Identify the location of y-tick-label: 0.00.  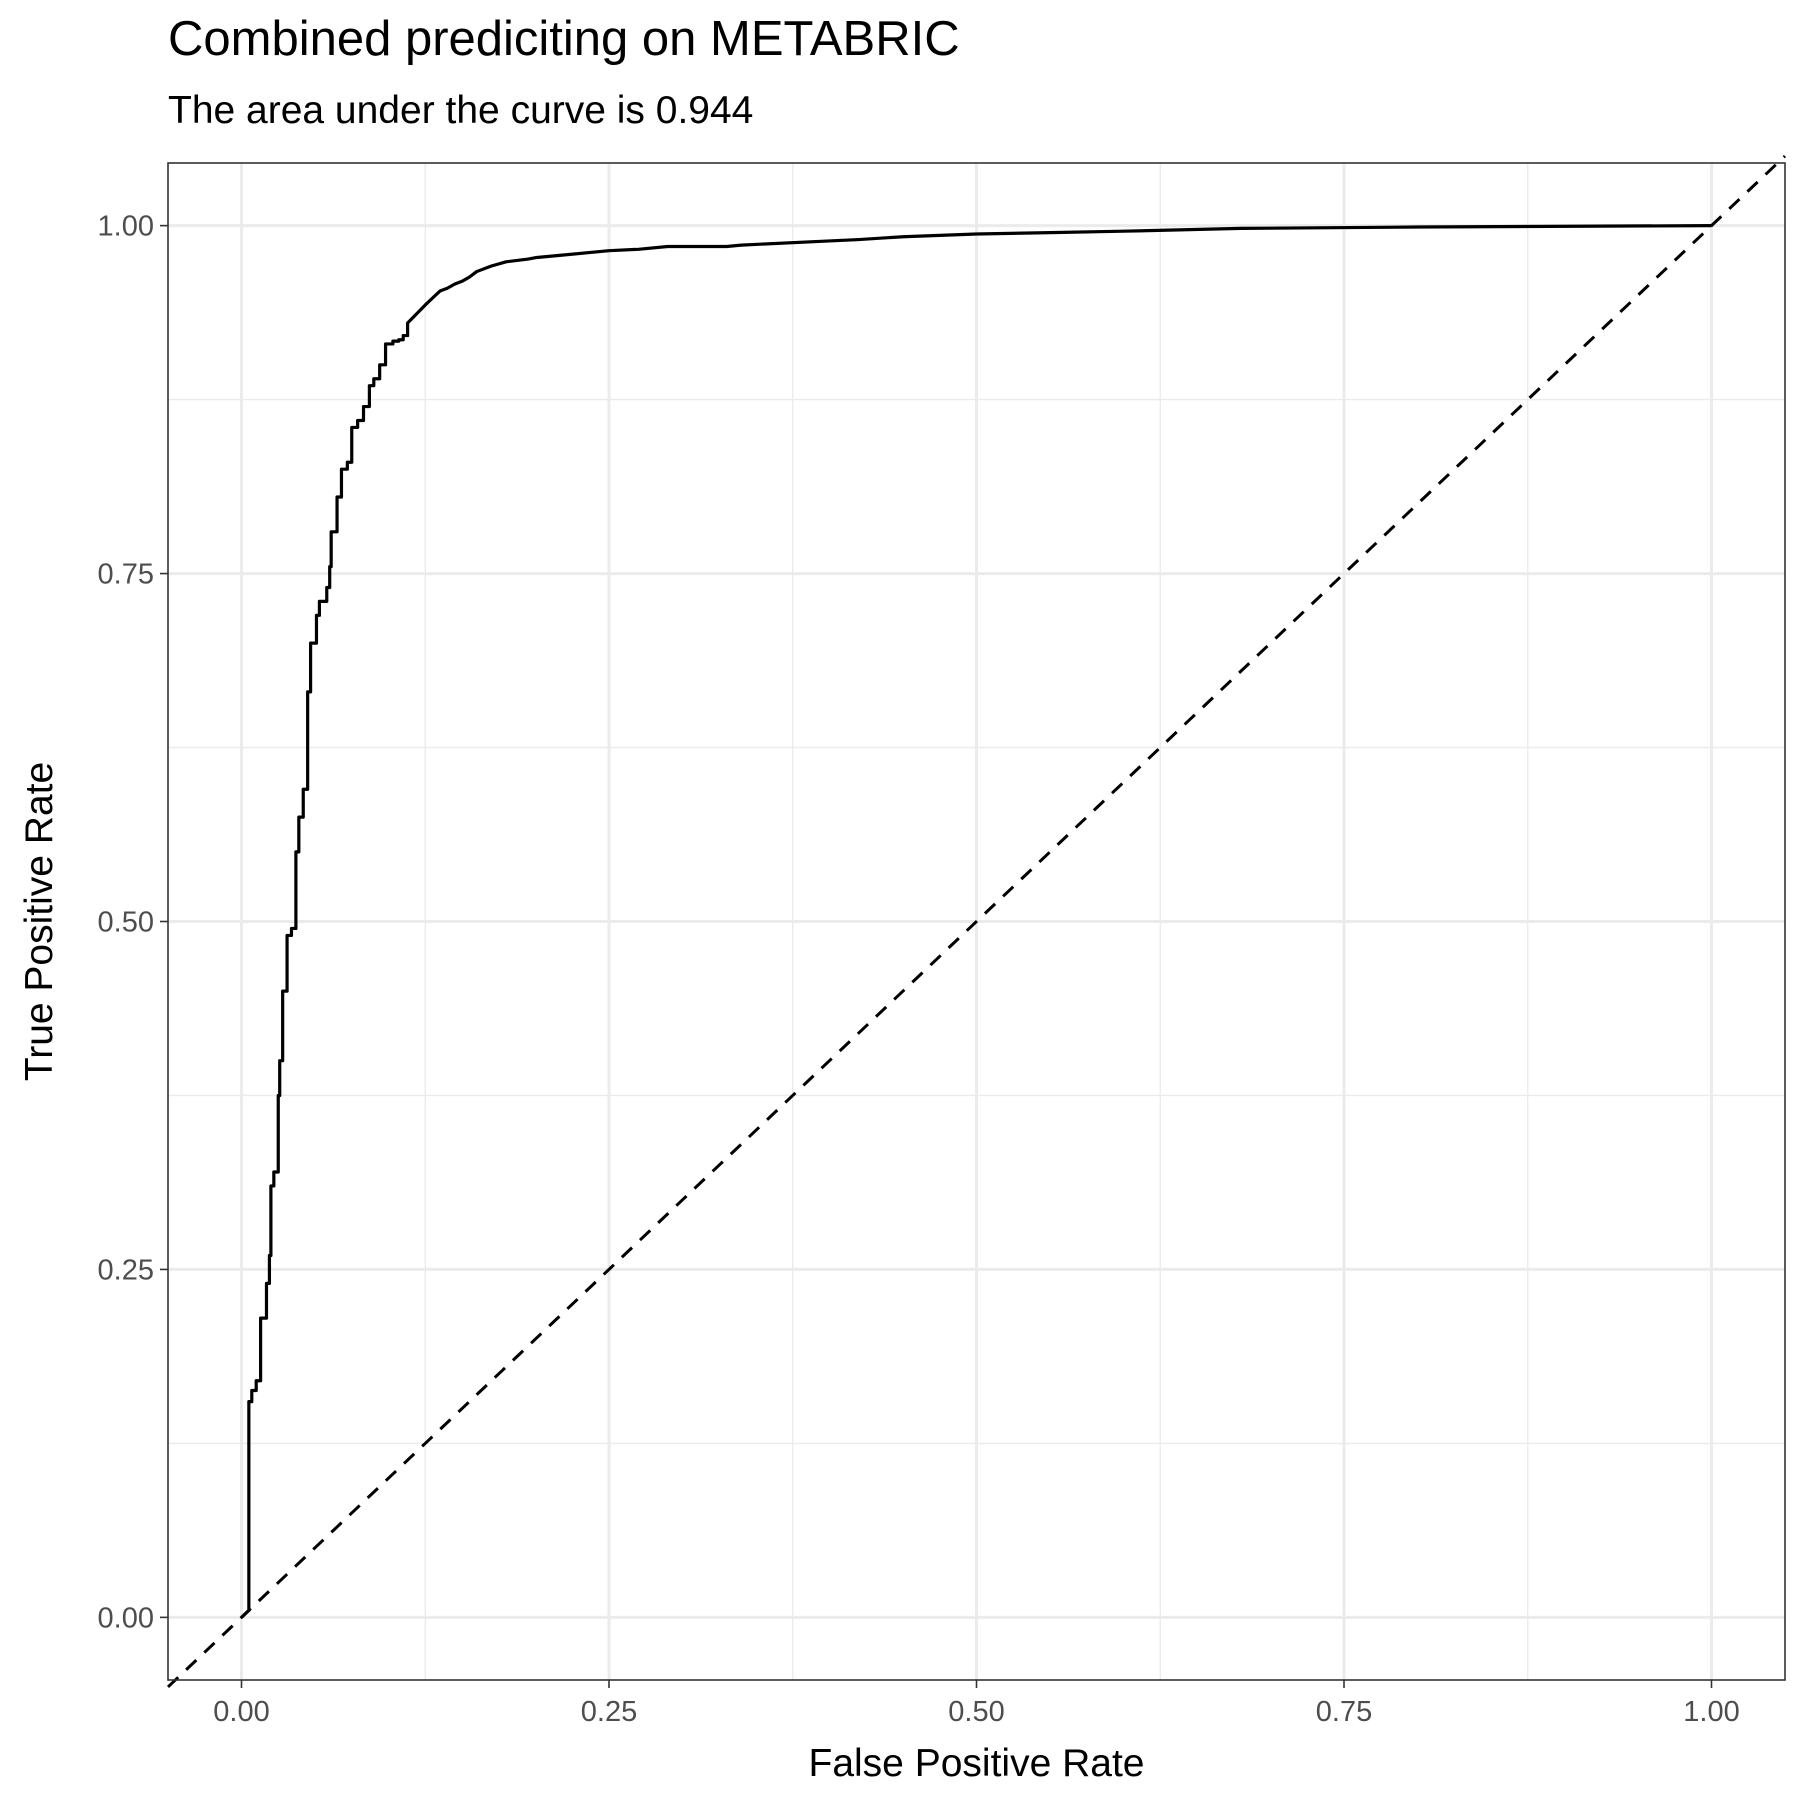
(126, 1618).